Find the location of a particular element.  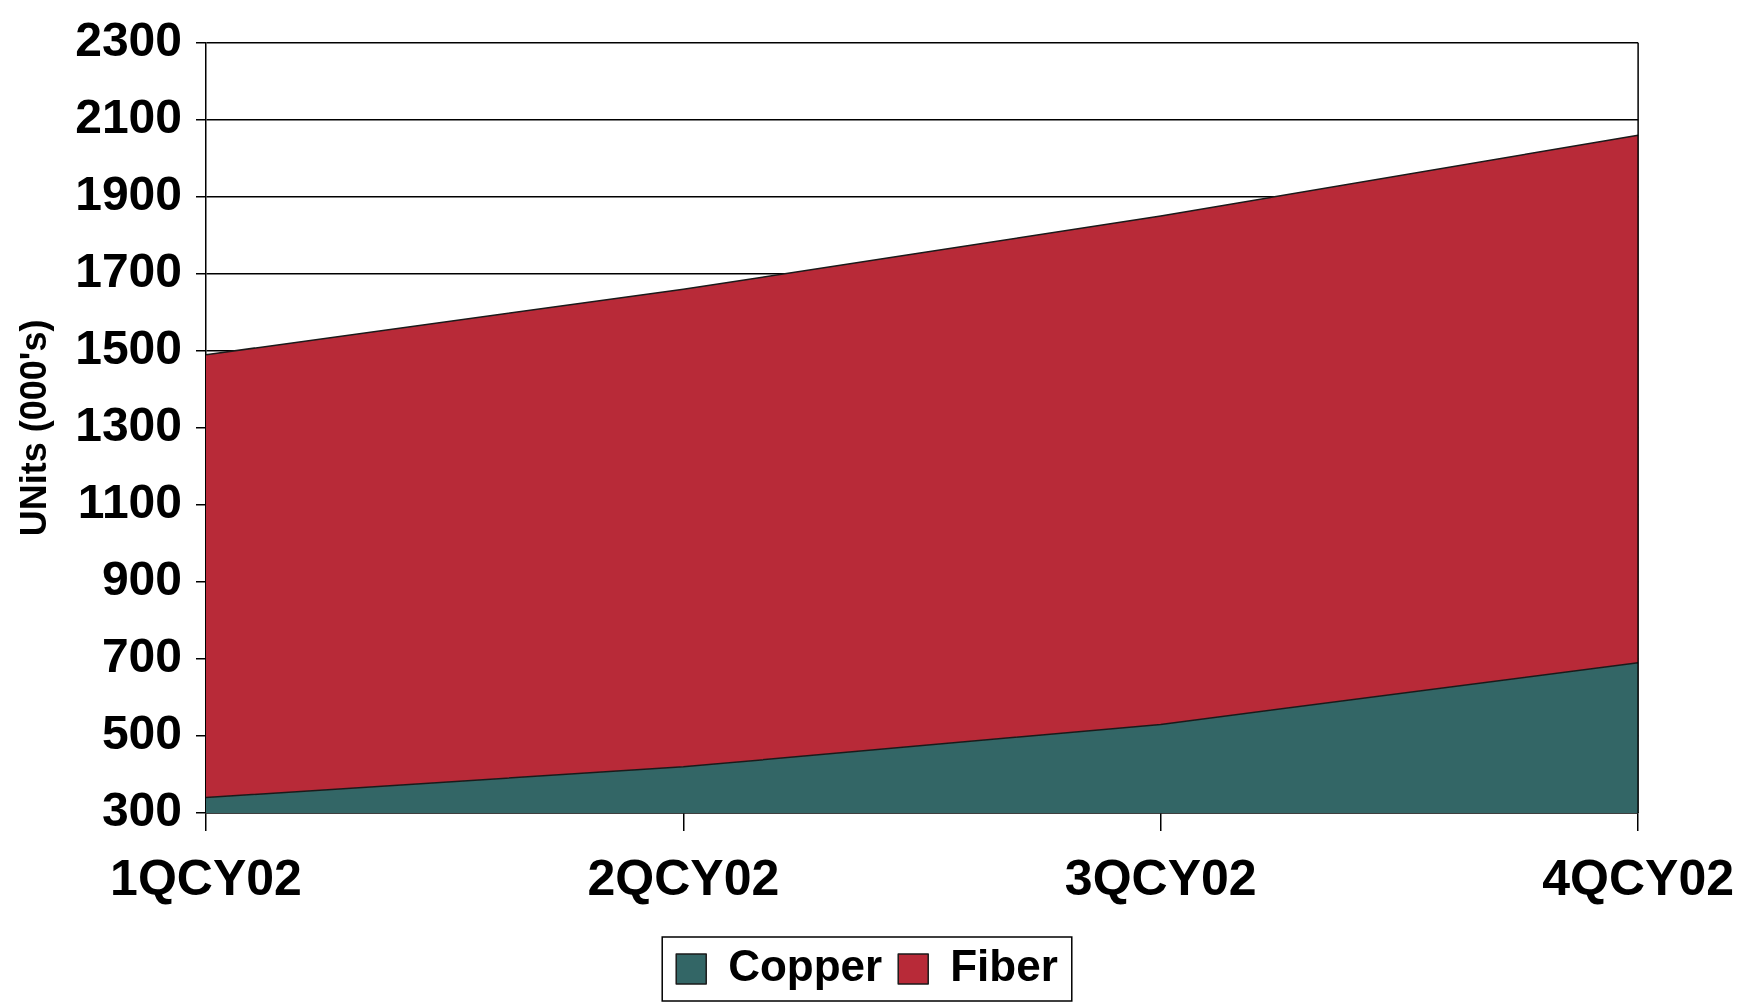

y-tick-label: 700 is located at coordinates (141, 656).